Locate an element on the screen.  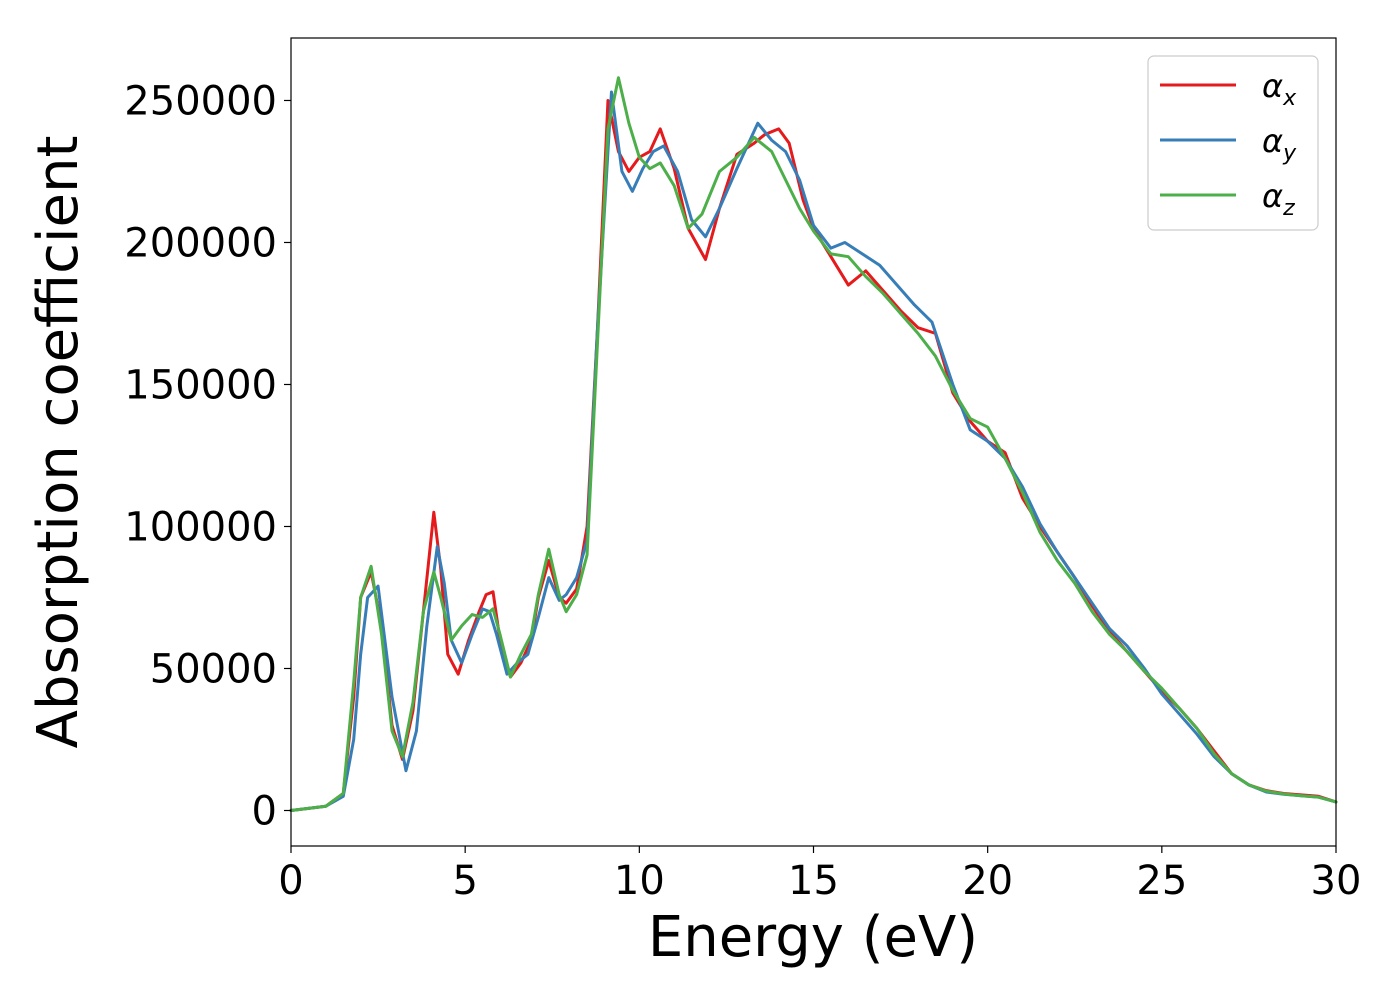
x-tick-label: 0 is located at coordinates (290, 881).